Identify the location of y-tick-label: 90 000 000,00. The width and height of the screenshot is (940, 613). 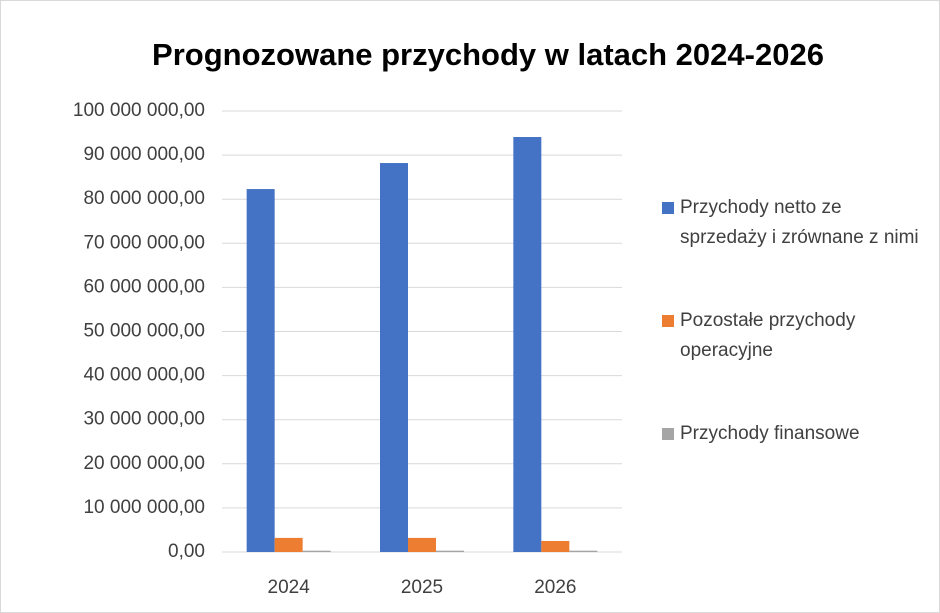
(144, 154).